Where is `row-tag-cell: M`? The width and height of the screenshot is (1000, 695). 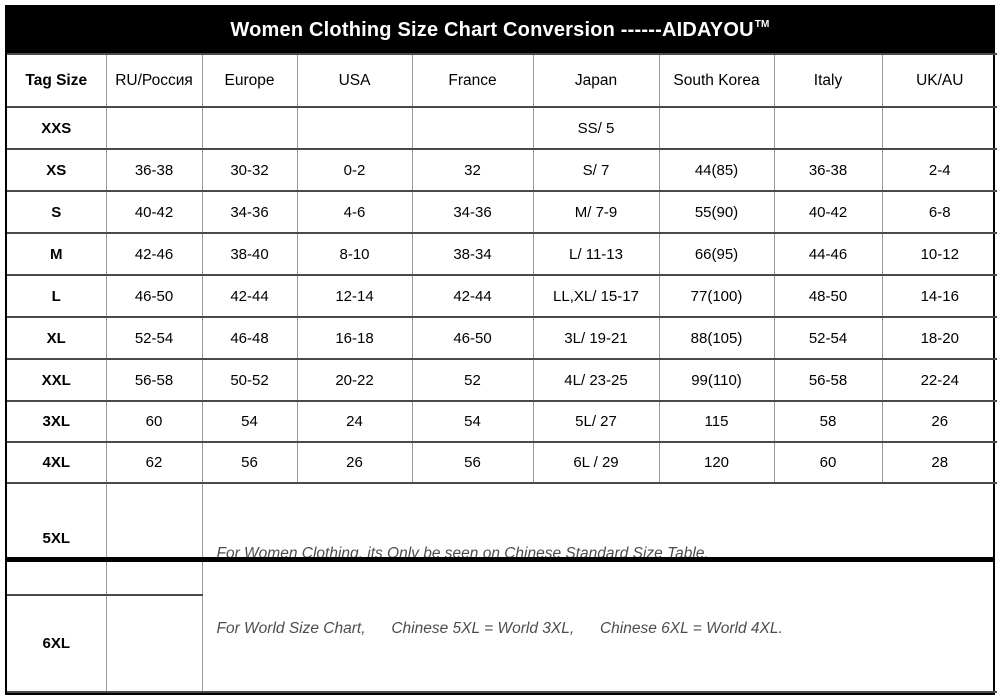 row-tag-cell: M is located at coordinates (57, 254).